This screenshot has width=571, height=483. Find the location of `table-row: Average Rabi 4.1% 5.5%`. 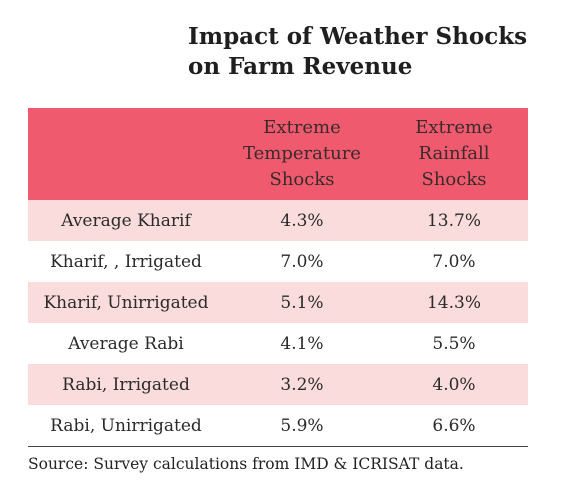

table-row: Average Rabi 4.1% 5.5% is located at coordinates (278, 343).